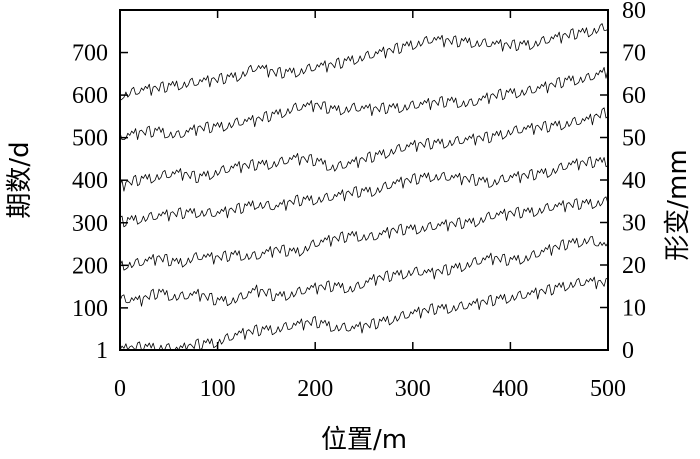 This screenshot has height=459, width=700. I want to click on y-left-tick-label: 400, so click(90, 181).